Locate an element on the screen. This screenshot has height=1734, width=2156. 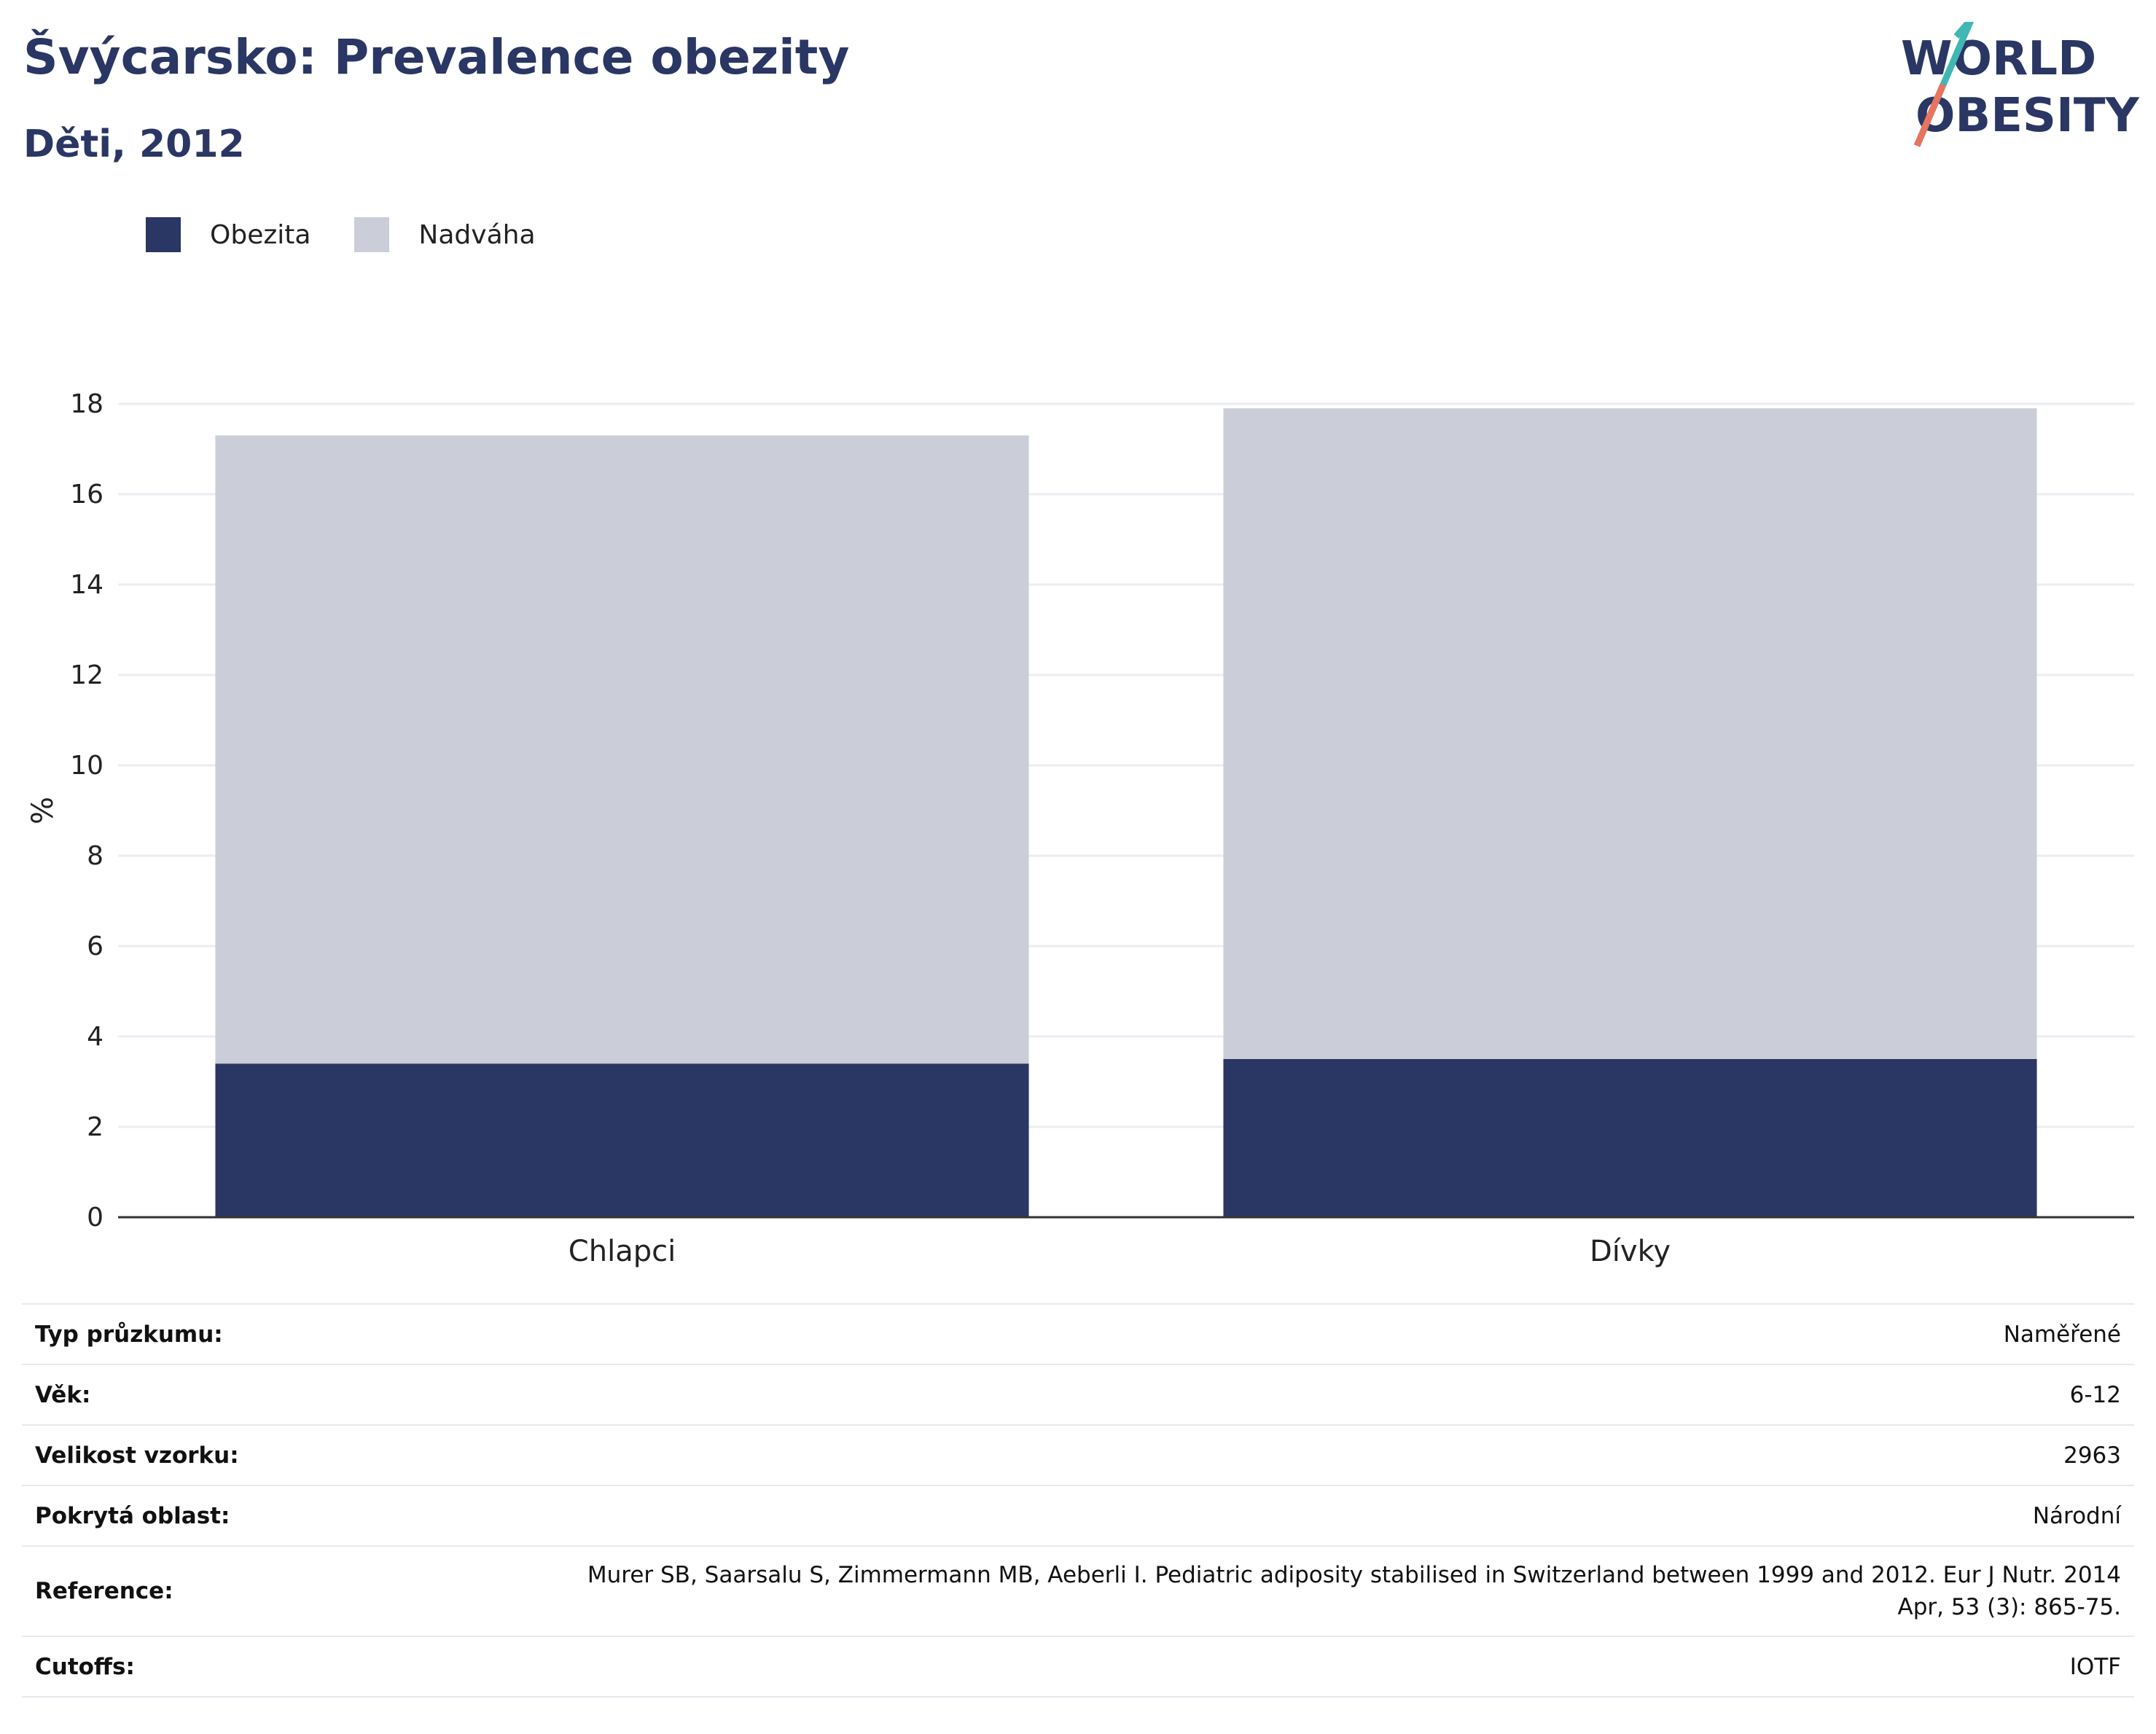
y-tick-label: 14 is located at coordinates (86, 585).